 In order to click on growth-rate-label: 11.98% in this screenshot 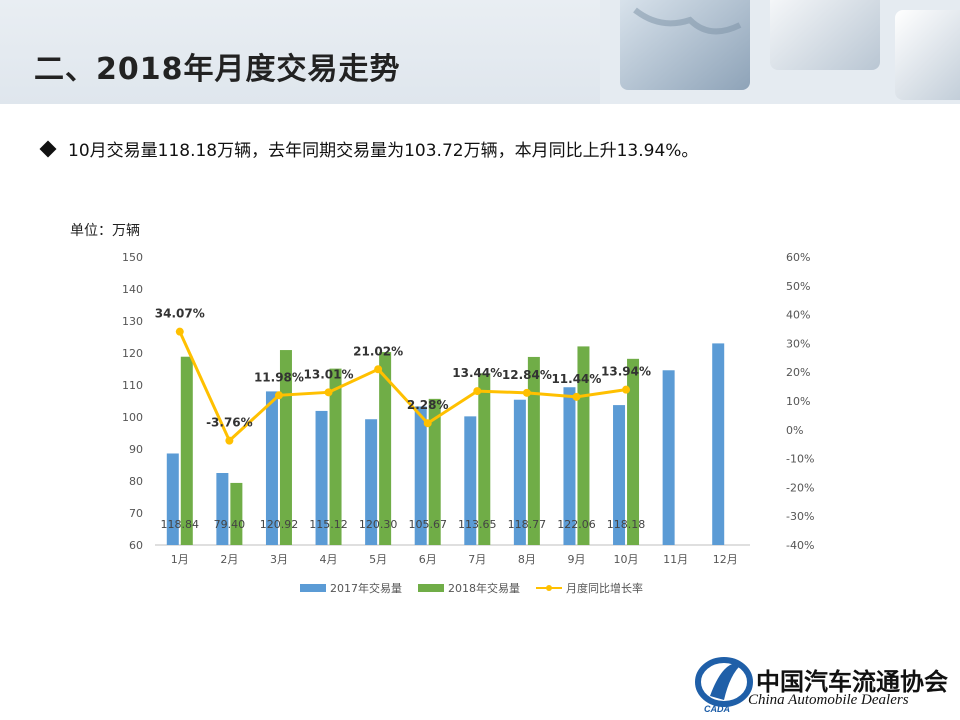, I will do `click(279, 377)`.